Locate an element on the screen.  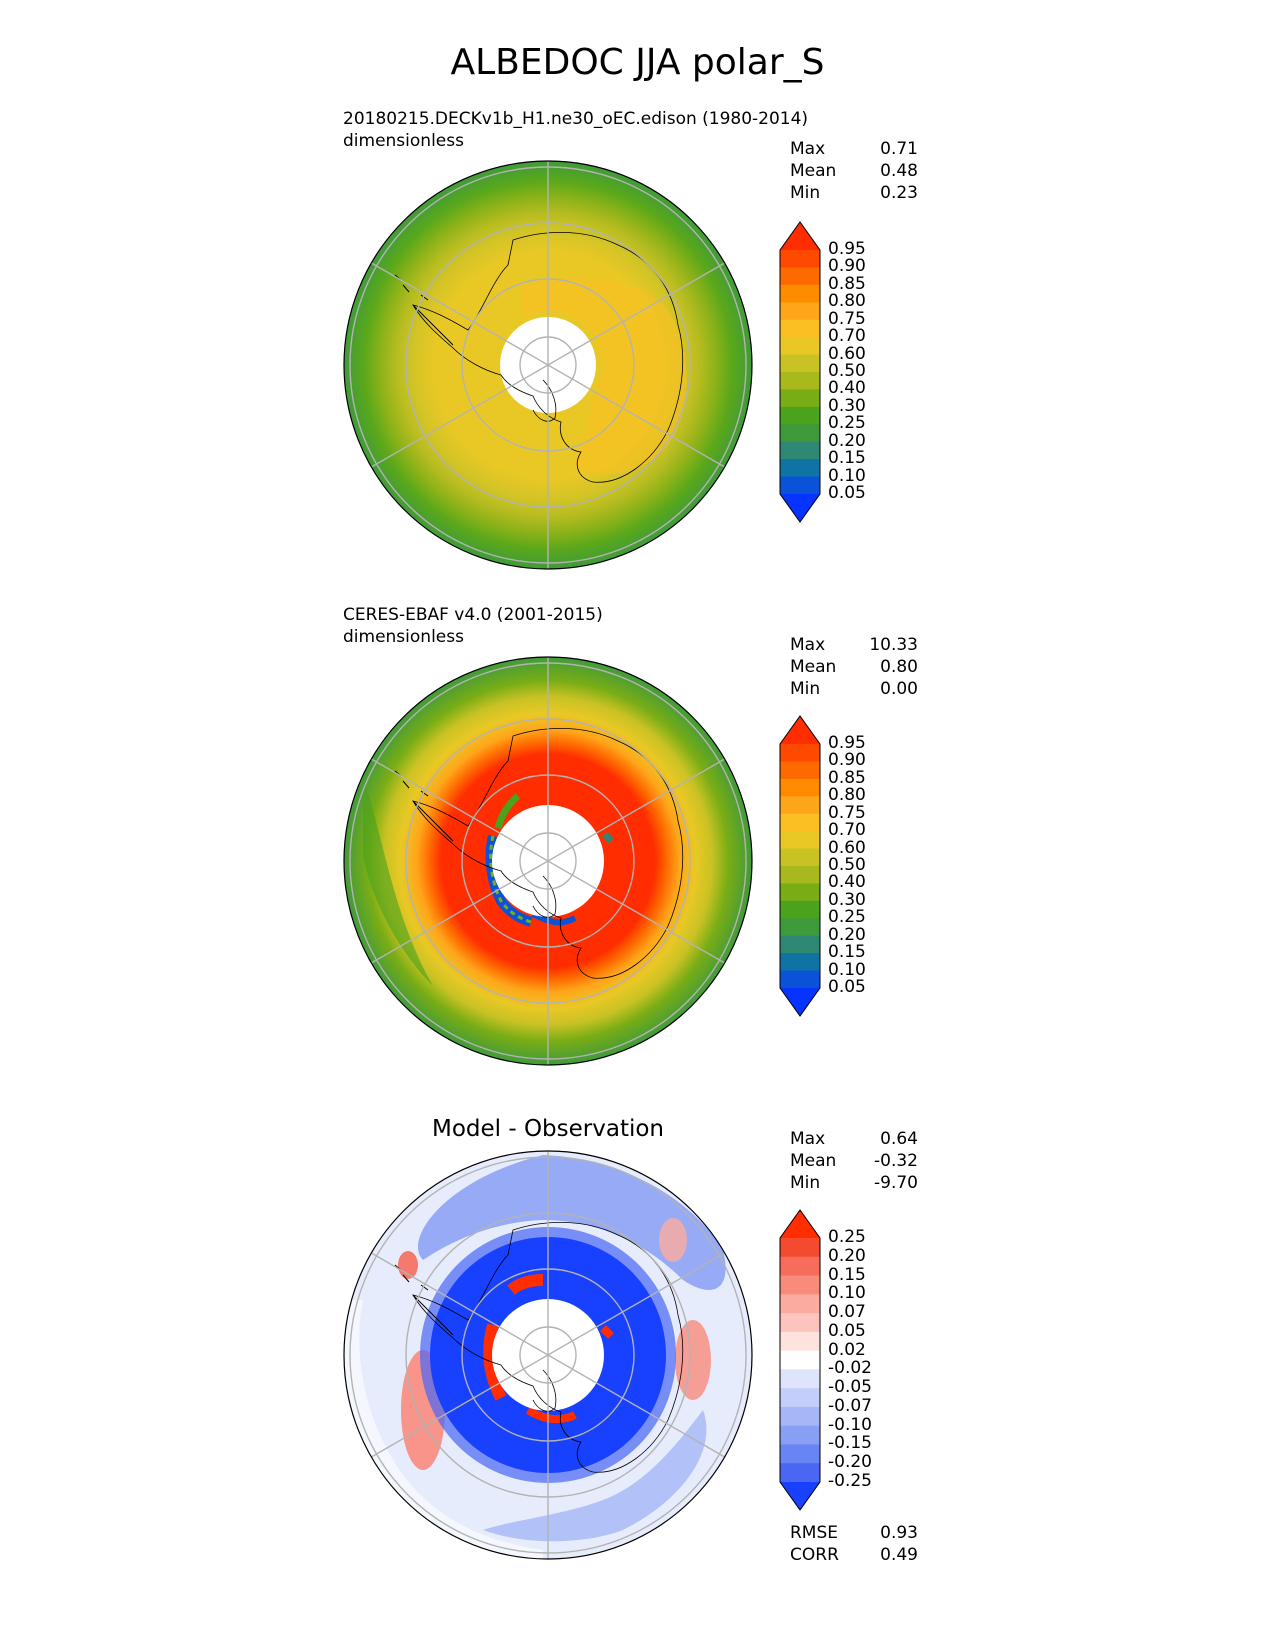
diff-colorbar-tick-label: -0.07 is located at coordinates (850, 1405).